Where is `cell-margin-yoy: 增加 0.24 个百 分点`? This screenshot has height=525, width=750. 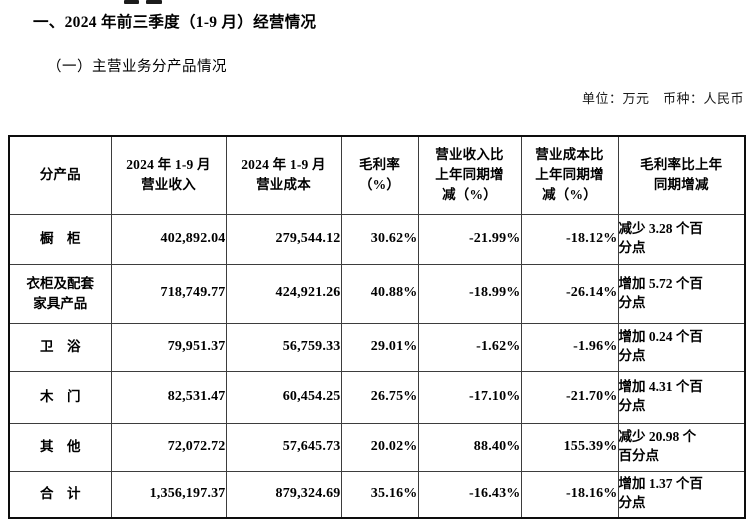
cell-margin-yoy: 增加 0.24 个百 分点 is located at coordinates (681, 347).